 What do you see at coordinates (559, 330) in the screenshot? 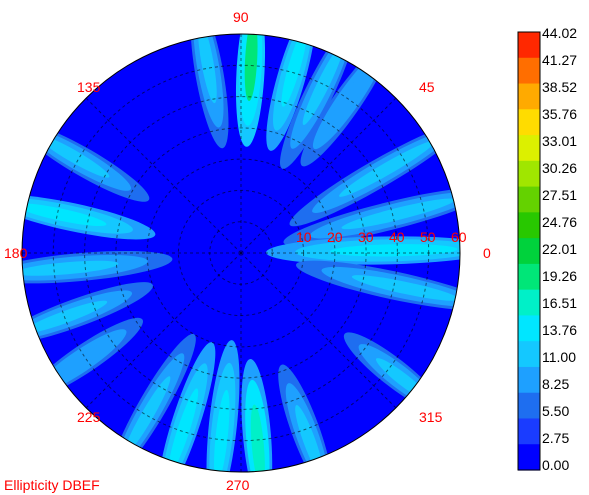
I see `colorbar-tick-label: 13.76` at bounding box center [559, 330].